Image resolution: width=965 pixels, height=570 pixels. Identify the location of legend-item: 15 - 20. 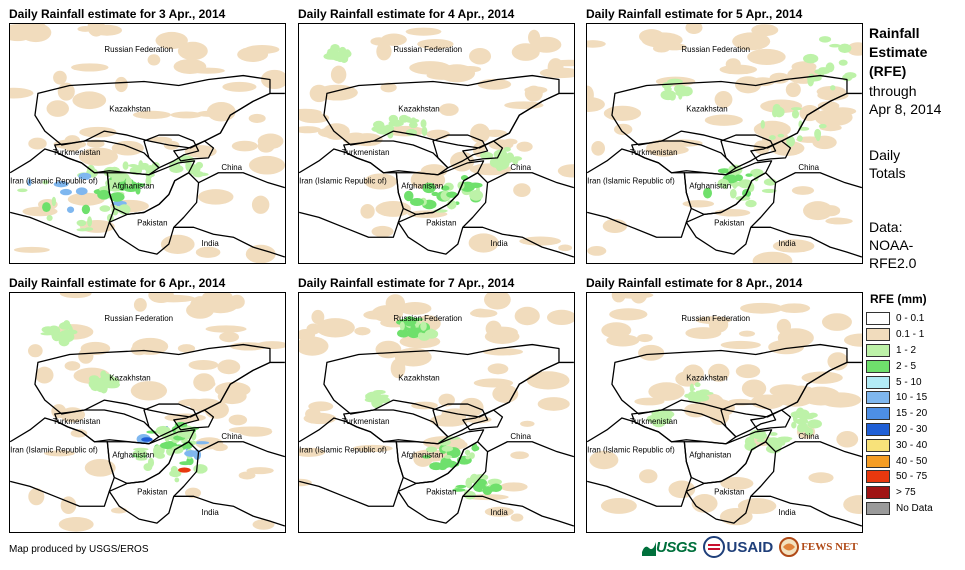
(914, 414).